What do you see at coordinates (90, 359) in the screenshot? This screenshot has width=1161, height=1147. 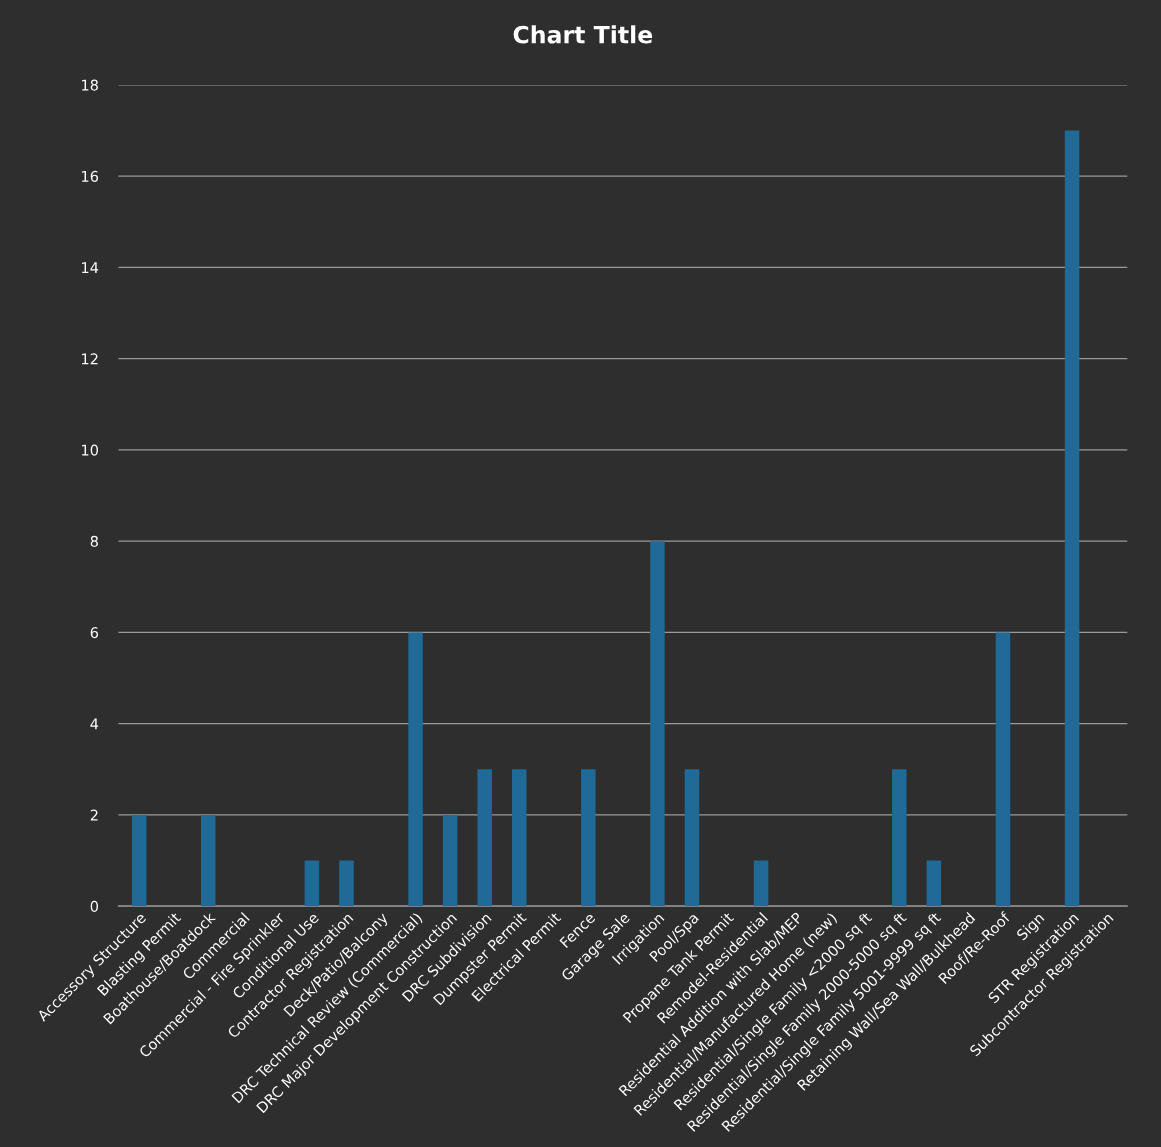 I see `y-tick-label: 12` at bounding box center [90, 359].